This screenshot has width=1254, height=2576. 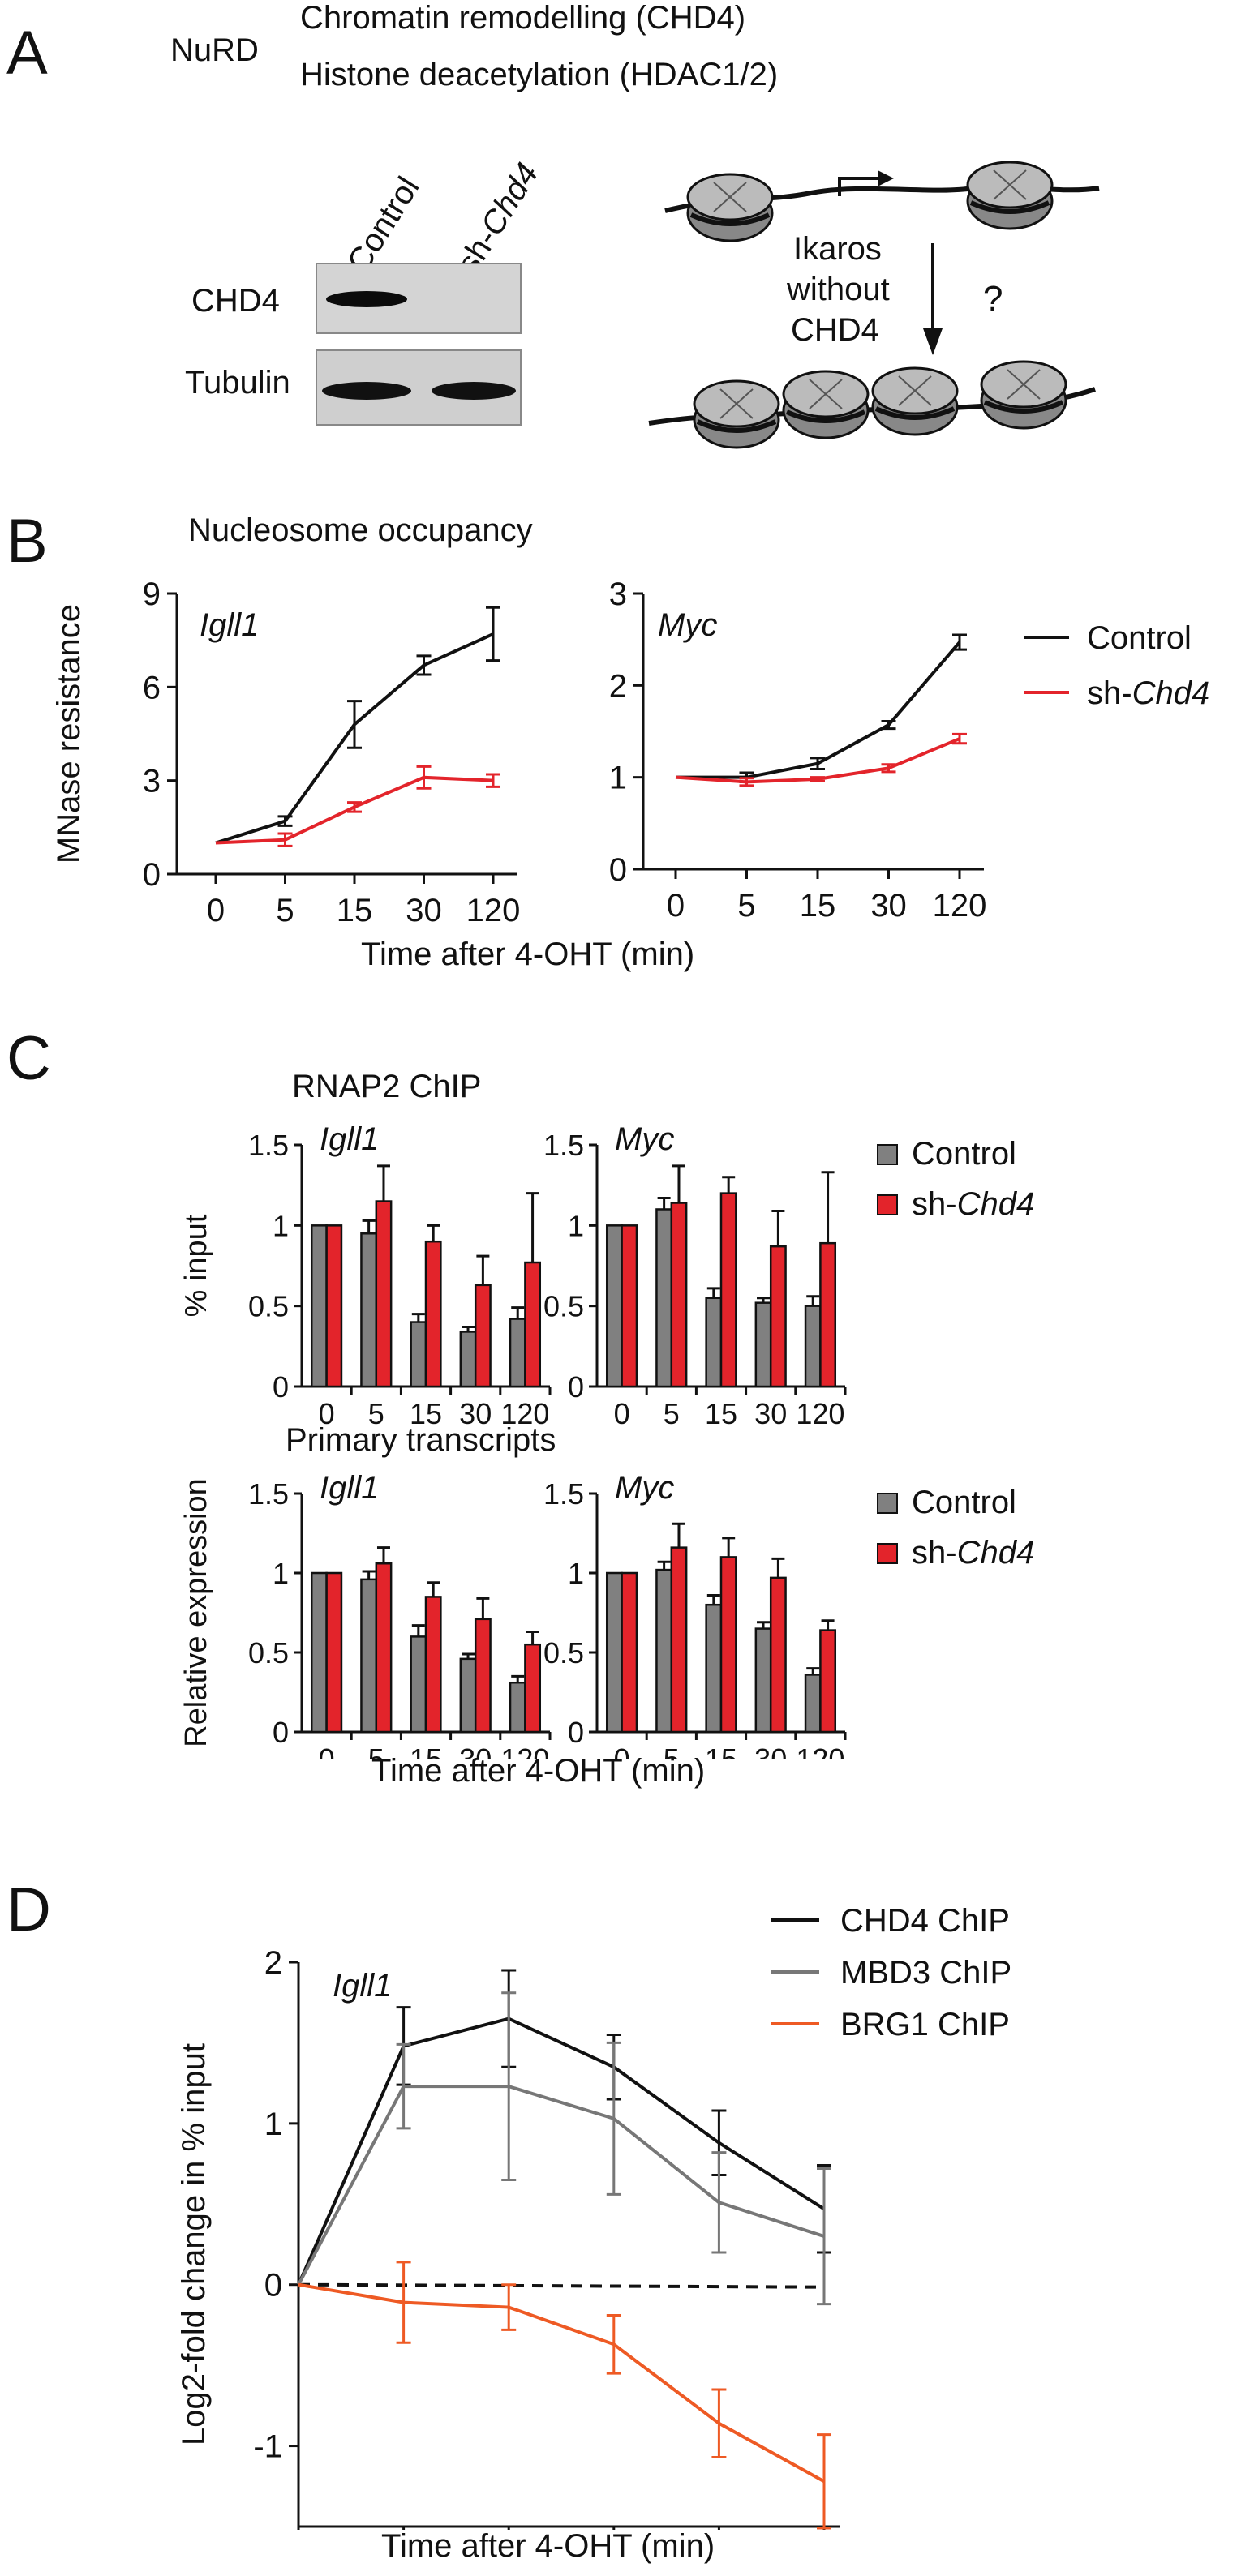 What do you see at coordinates (1116, 665) in the screenshot?
I see `panel-b-legend: Control sh-Chd4` at bounding box center [1116, 665].